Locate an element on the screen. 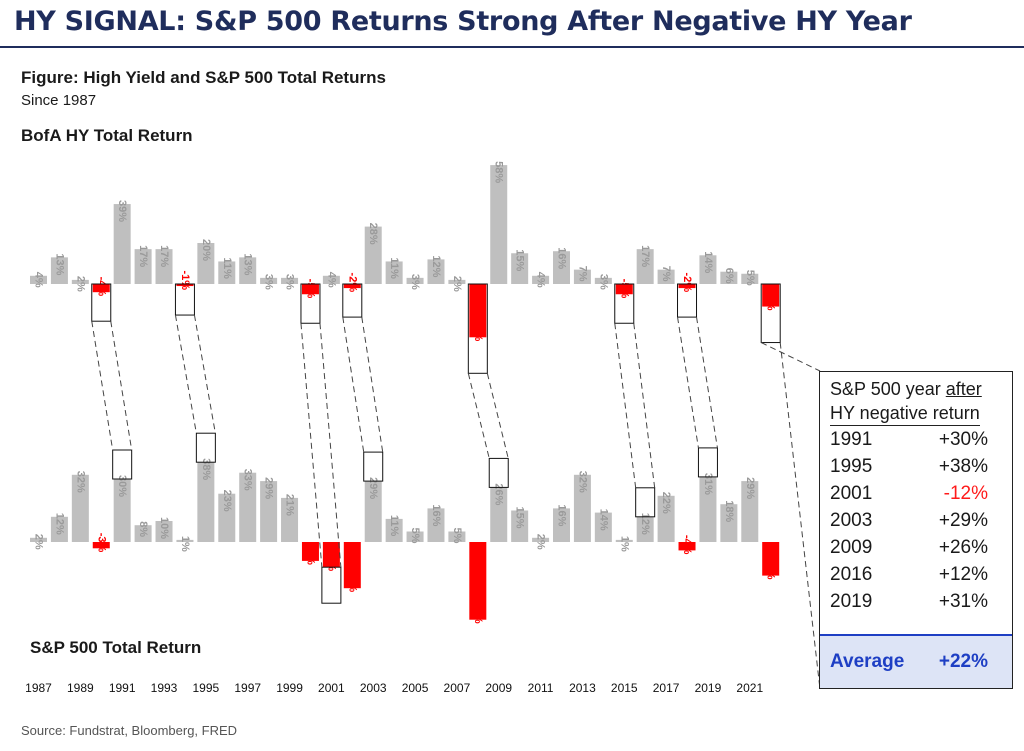  connector-right-2002 is located at coordinates (372, 385).